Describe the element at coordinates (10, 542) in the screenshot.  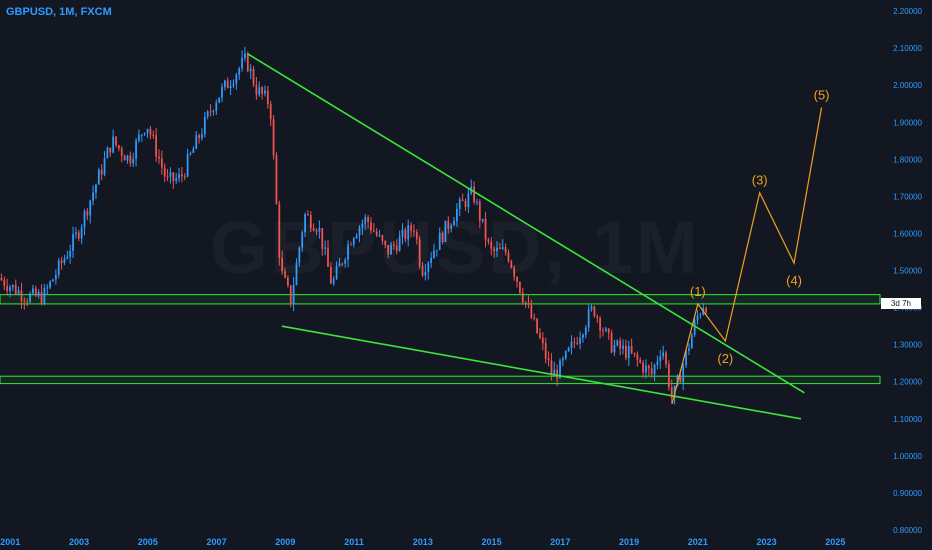
I see `x-tick-label: 2001` at that location.